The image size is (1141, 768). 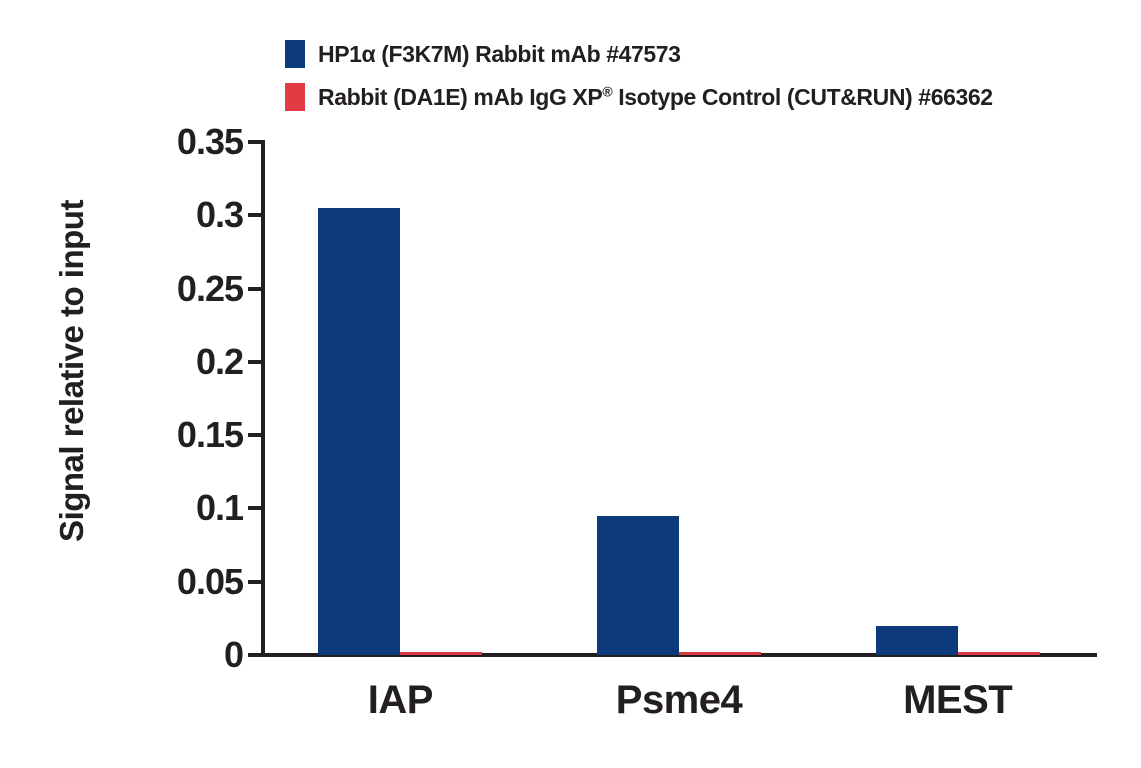 I want to click on y-tick-label: 0.3, so click(x=219, y=215).